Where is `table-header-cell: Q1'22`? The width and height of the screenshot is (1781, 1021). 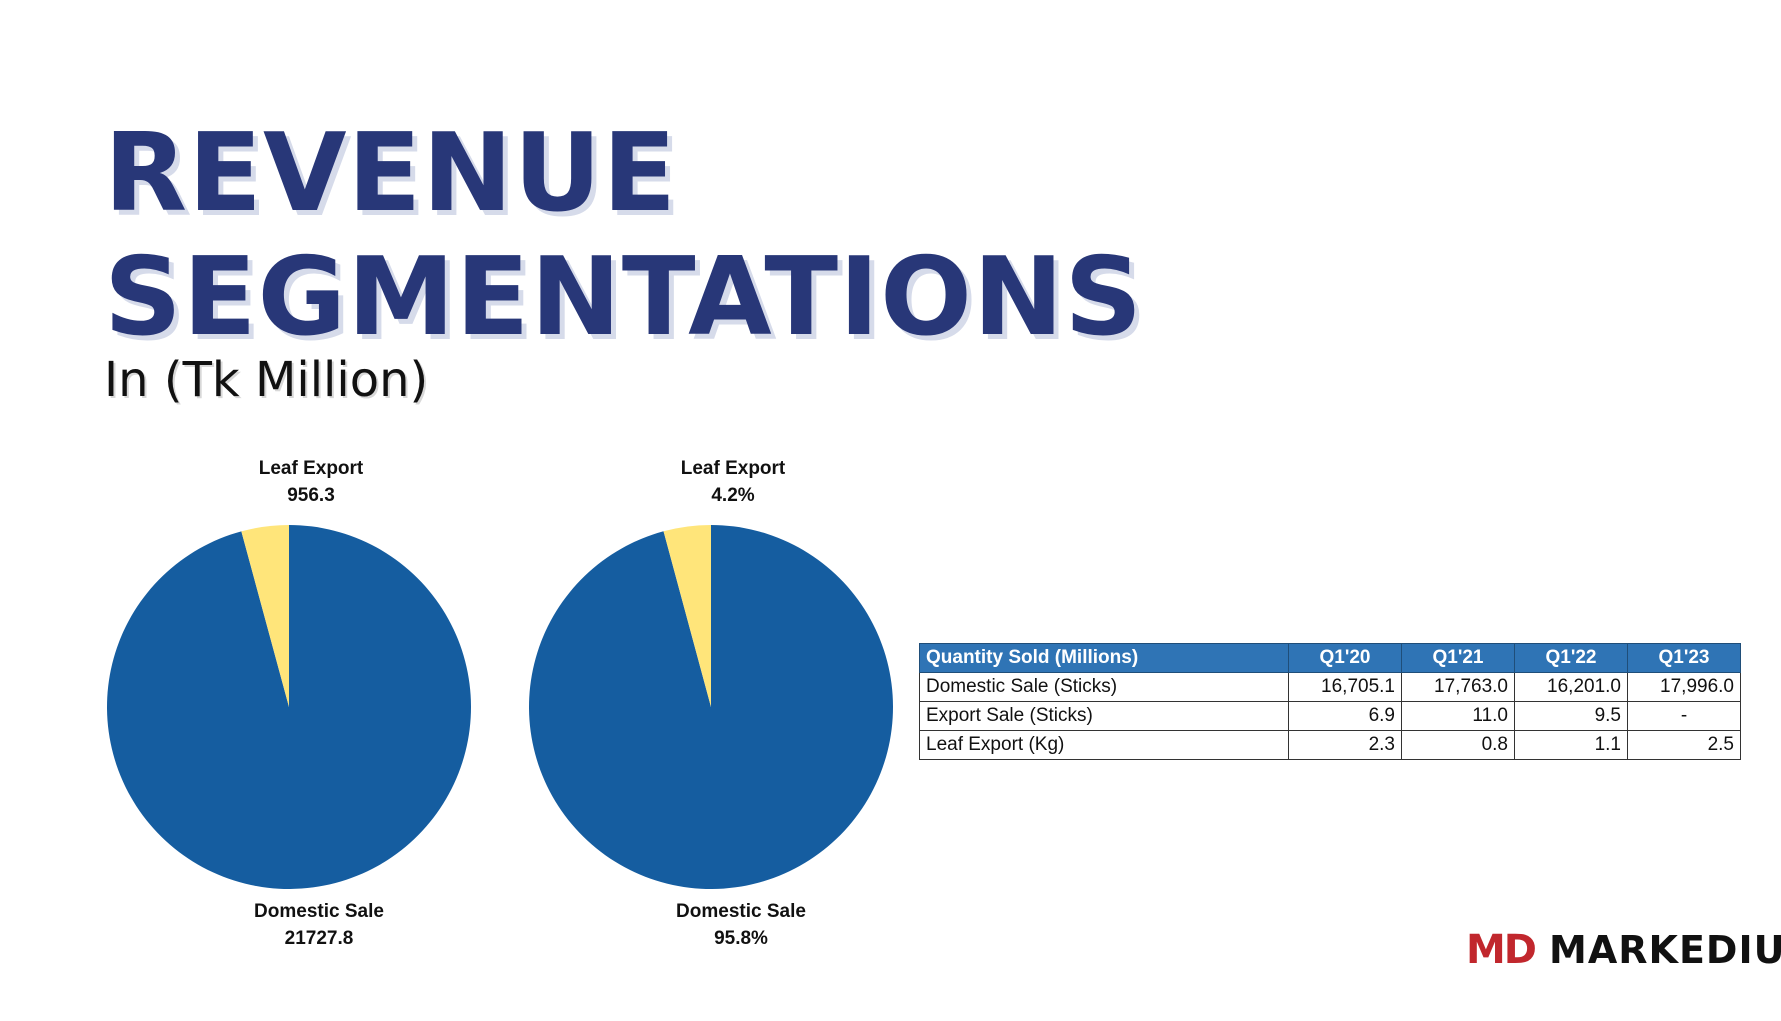 table-header-cell: Q1'22 is located at coordinates (1571, 658).